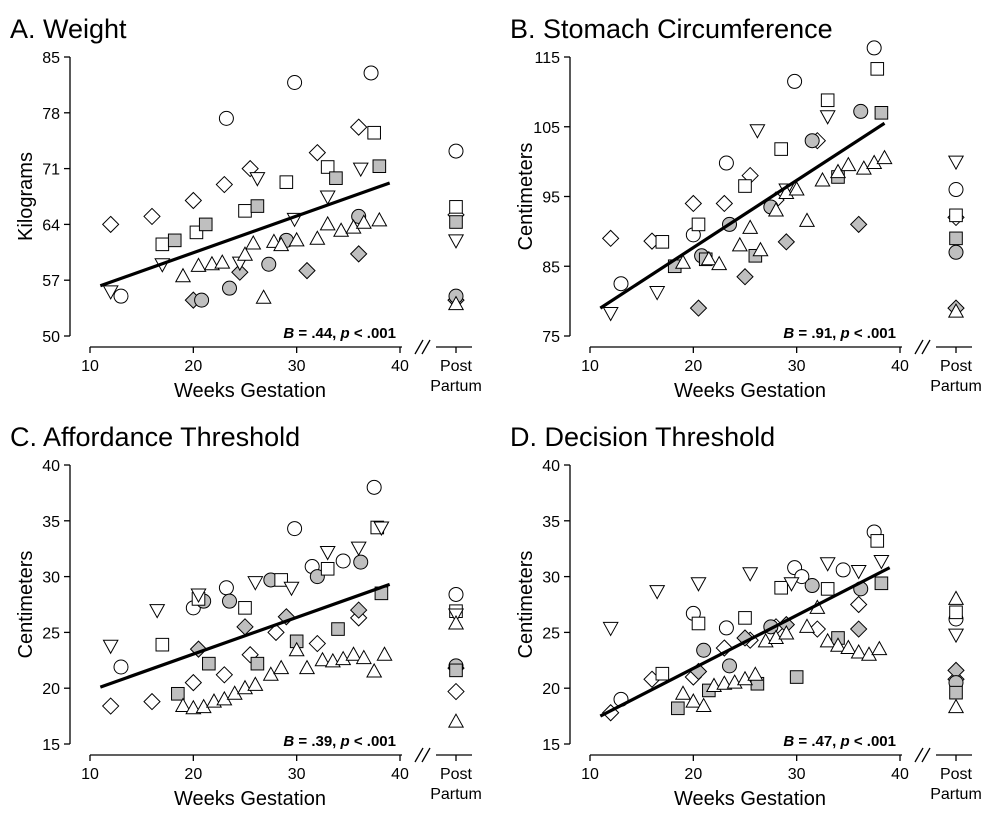  Describe the element at coordinates (817, 741) in the screenshot. I see `stat-b-value: = .47,` at that location.